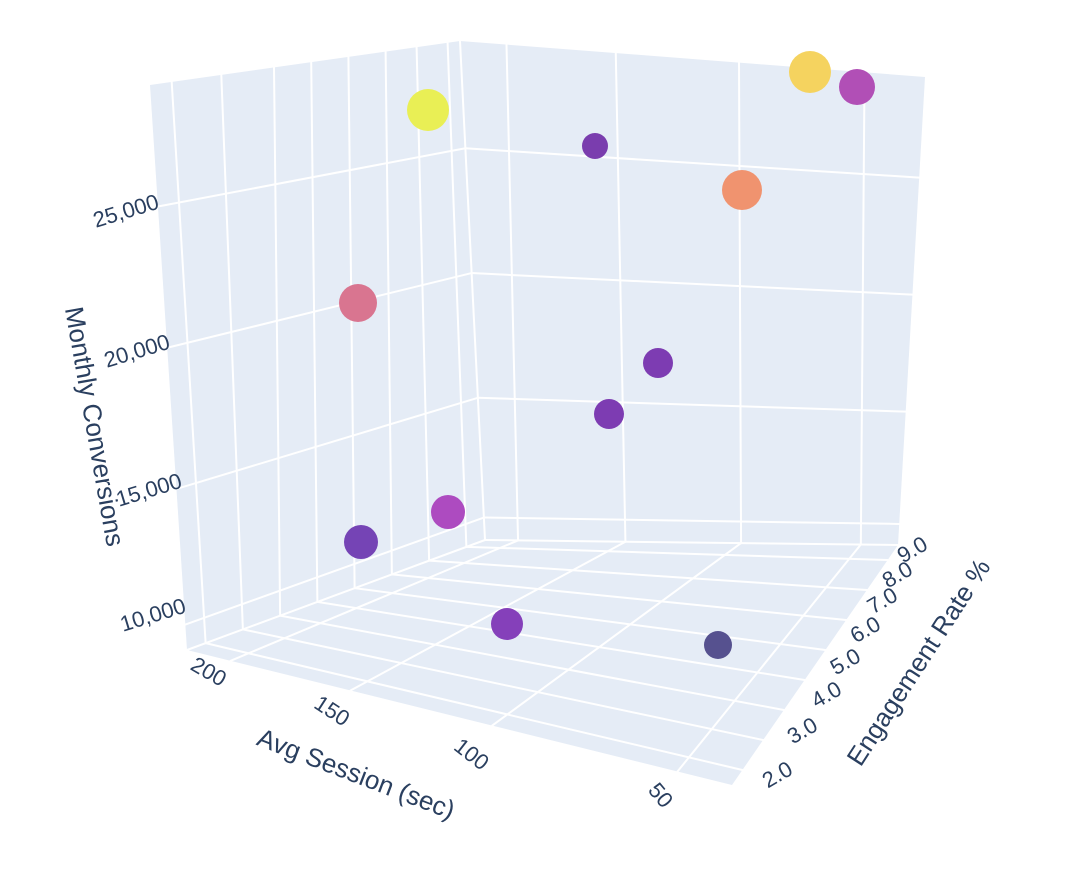 The height and width of the screenshot is (878, 1088). I want to click on x-axis-title: Avg Session (sec), so click(356, 773).